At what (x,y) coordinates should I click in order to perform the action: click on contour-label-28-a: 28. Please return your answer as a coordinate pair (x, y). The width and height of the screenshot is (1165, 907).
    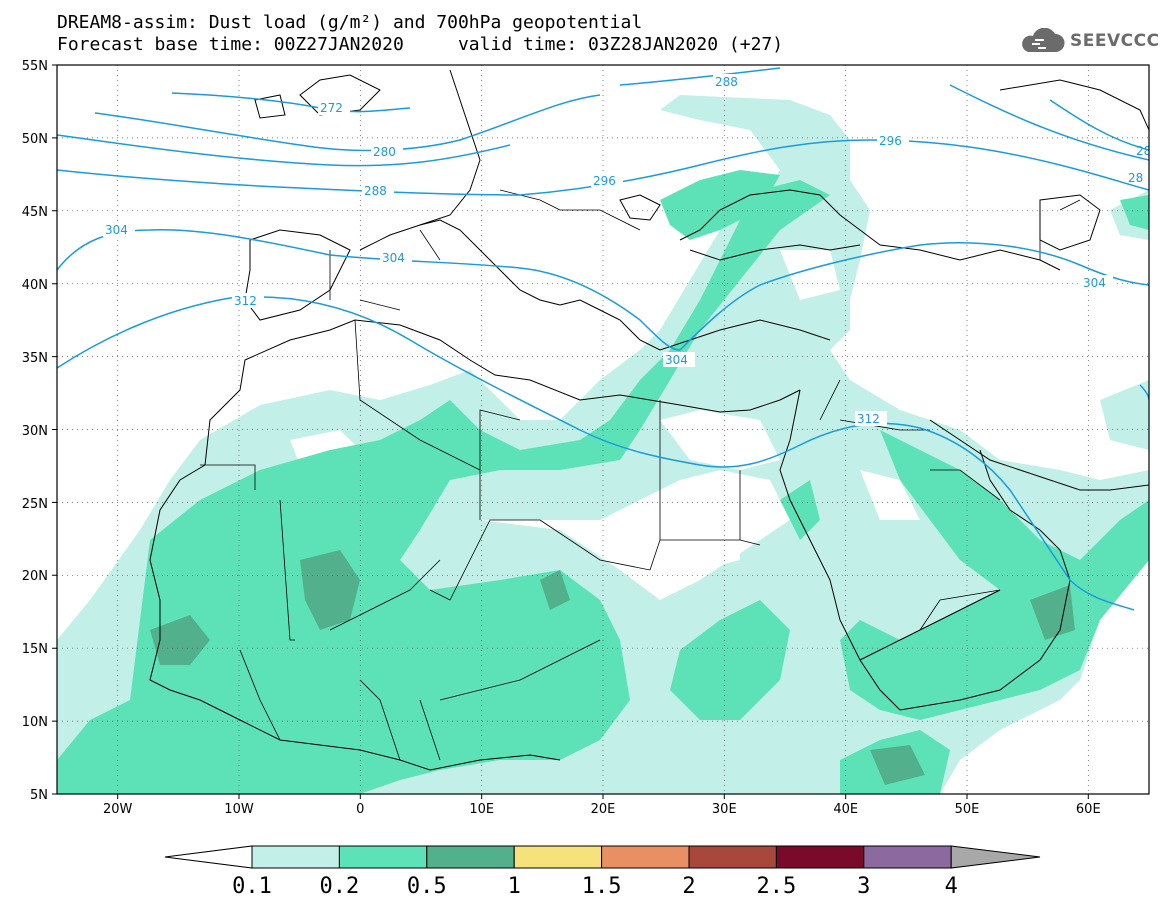
    Looking at the image, I should click on (1143, 151).